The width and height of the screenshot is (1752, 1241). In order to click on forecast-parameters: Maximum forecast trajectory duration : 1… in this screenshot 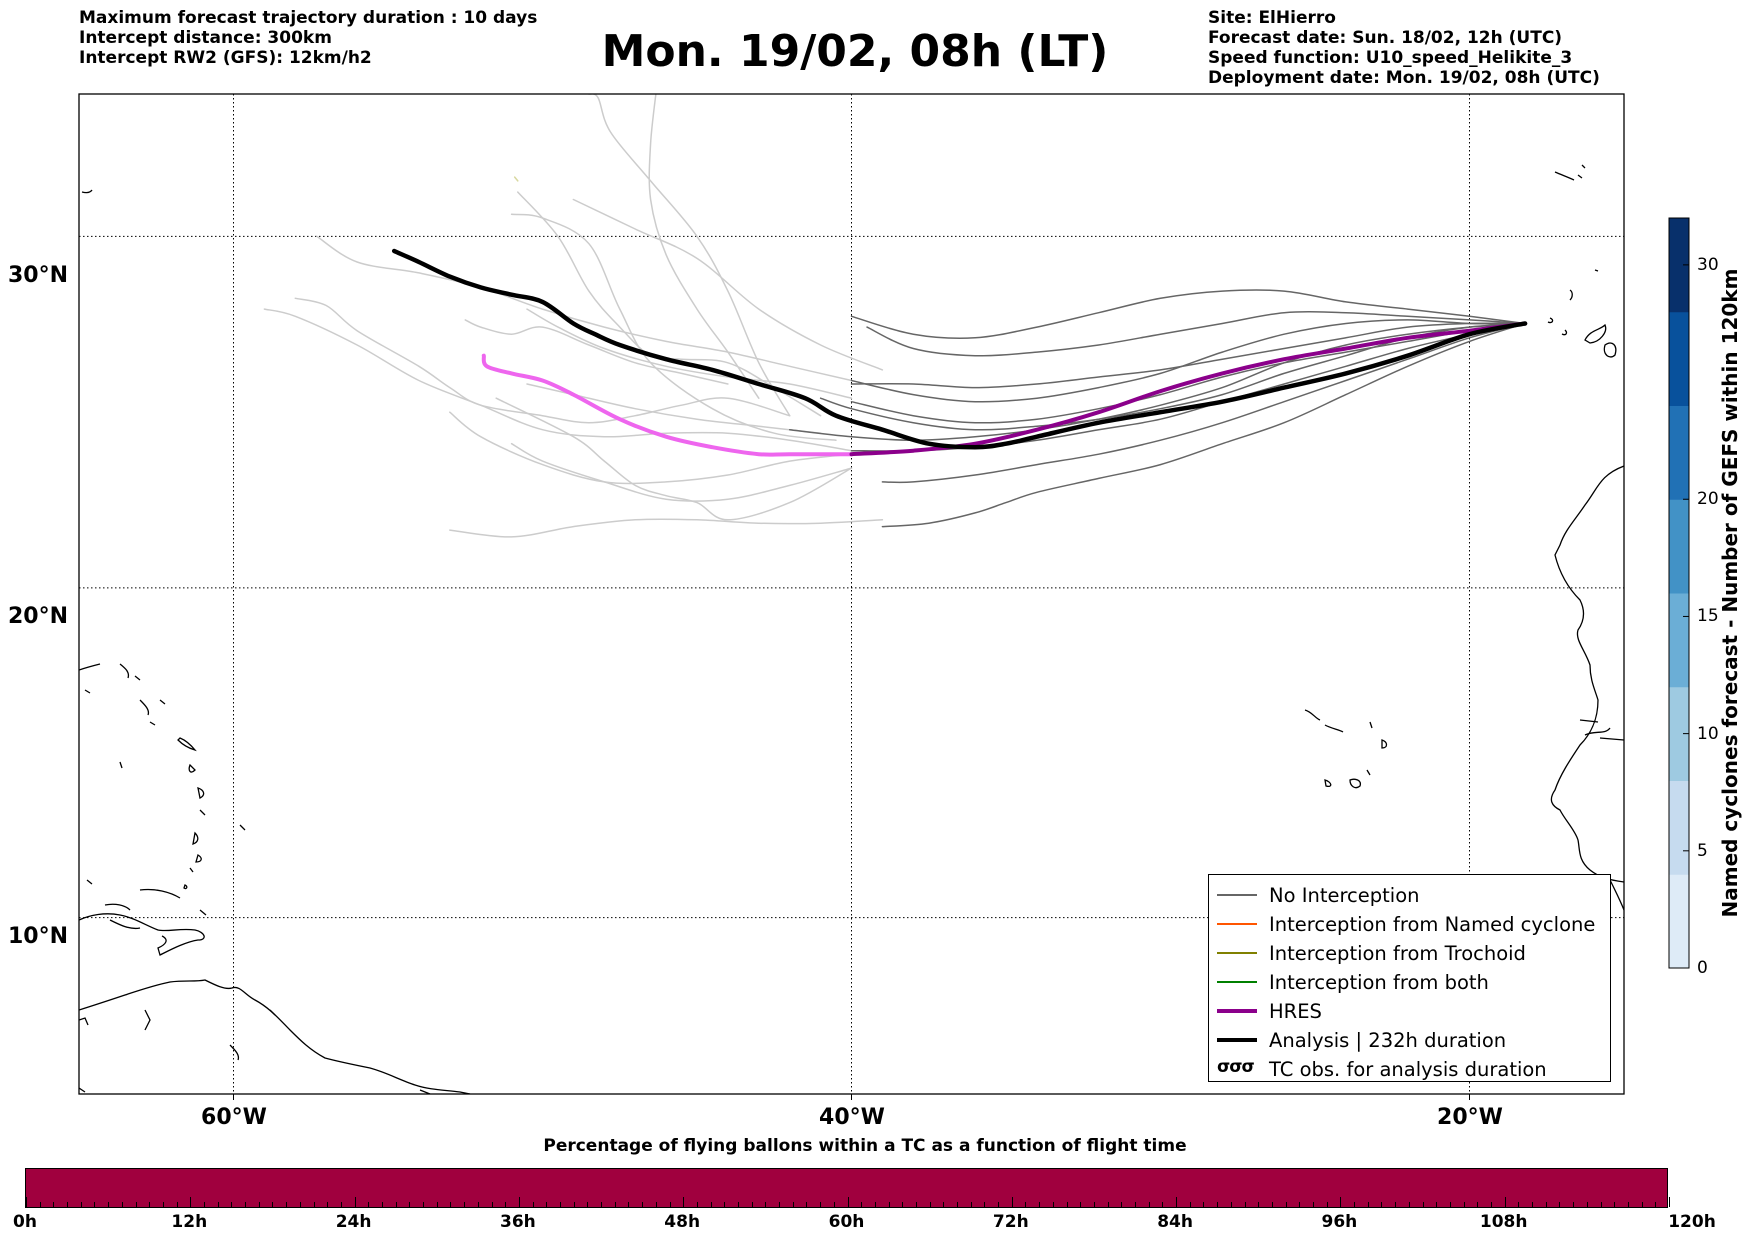, I will do `click(308, 38)`.